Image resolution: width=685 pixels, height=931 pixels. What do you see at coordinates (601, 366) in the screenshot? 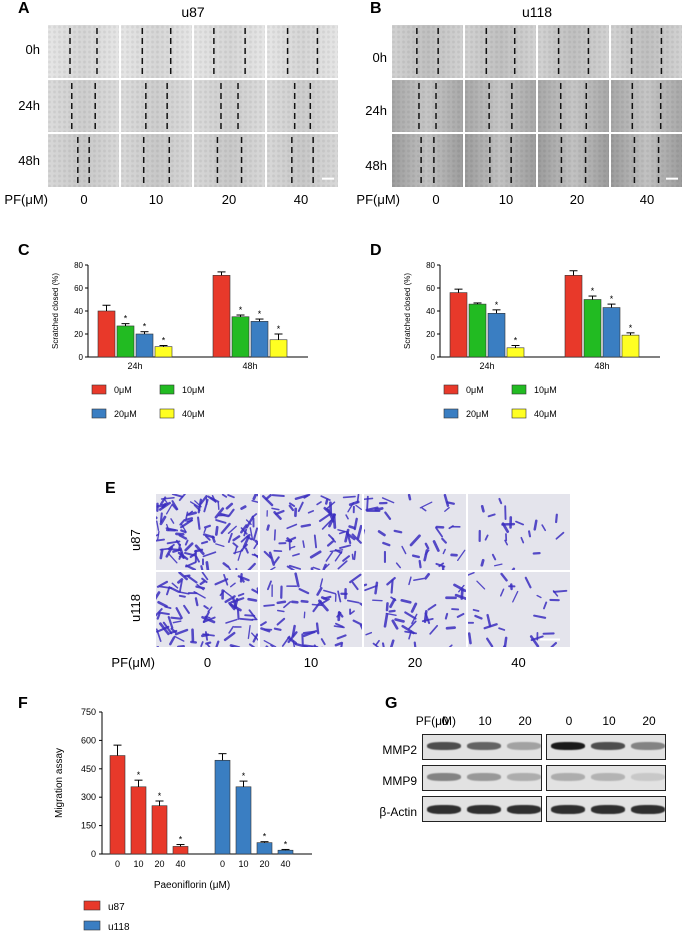
I see `x-tick-label: 48h` at bounding box center [601, 366].